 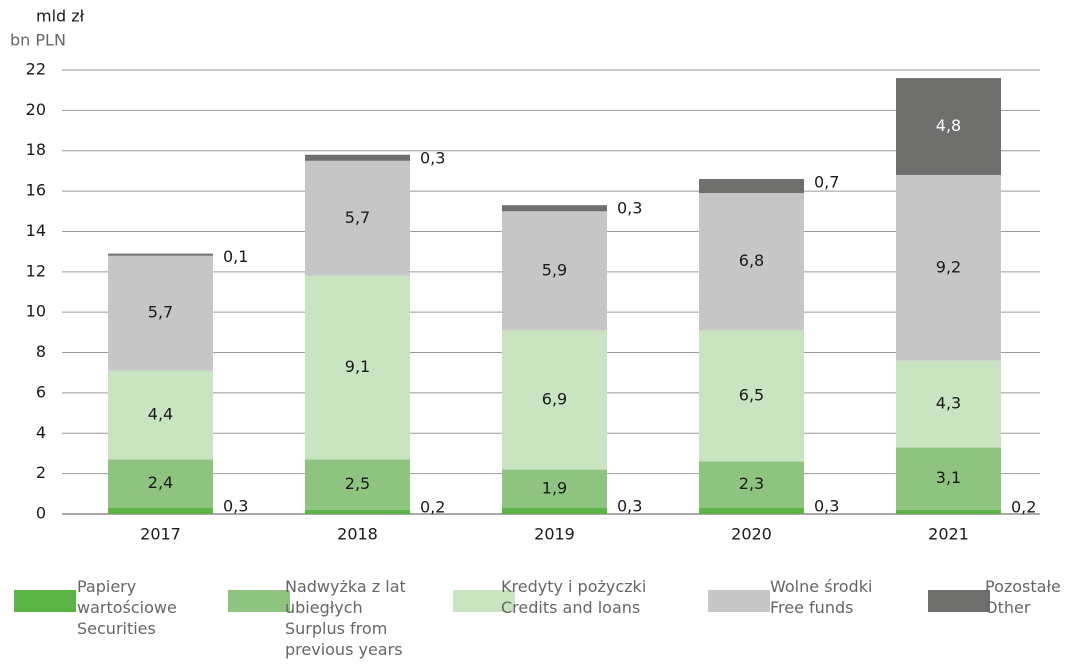 What do you see at coordinates (36, 109) in the screenshot?
I see `y-tick-label: 20` at bounding box center [36, 109].